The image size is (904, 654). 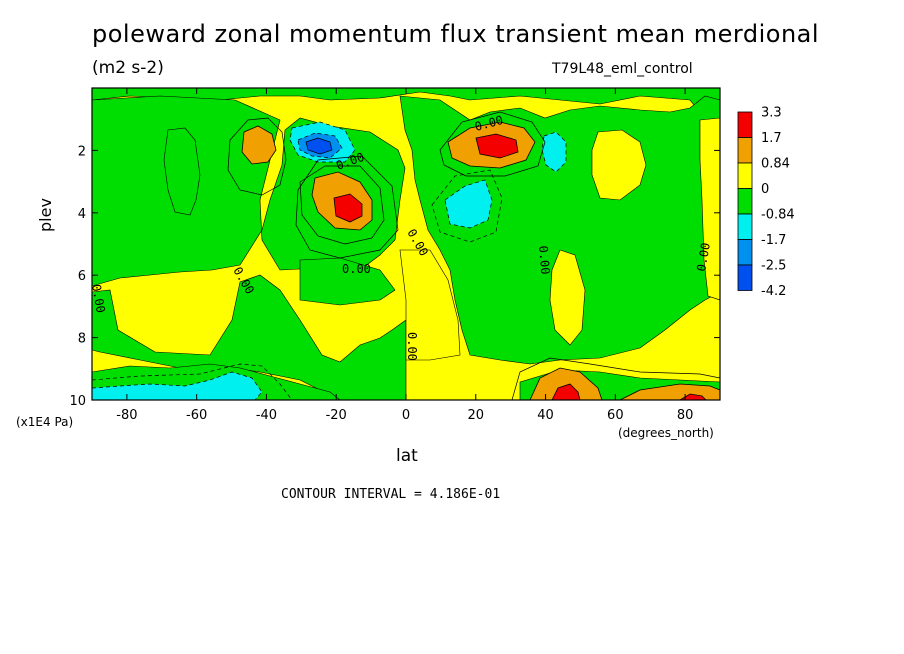 I want to click on red-nh-bottom-right-core, so click(x=693, y=396).